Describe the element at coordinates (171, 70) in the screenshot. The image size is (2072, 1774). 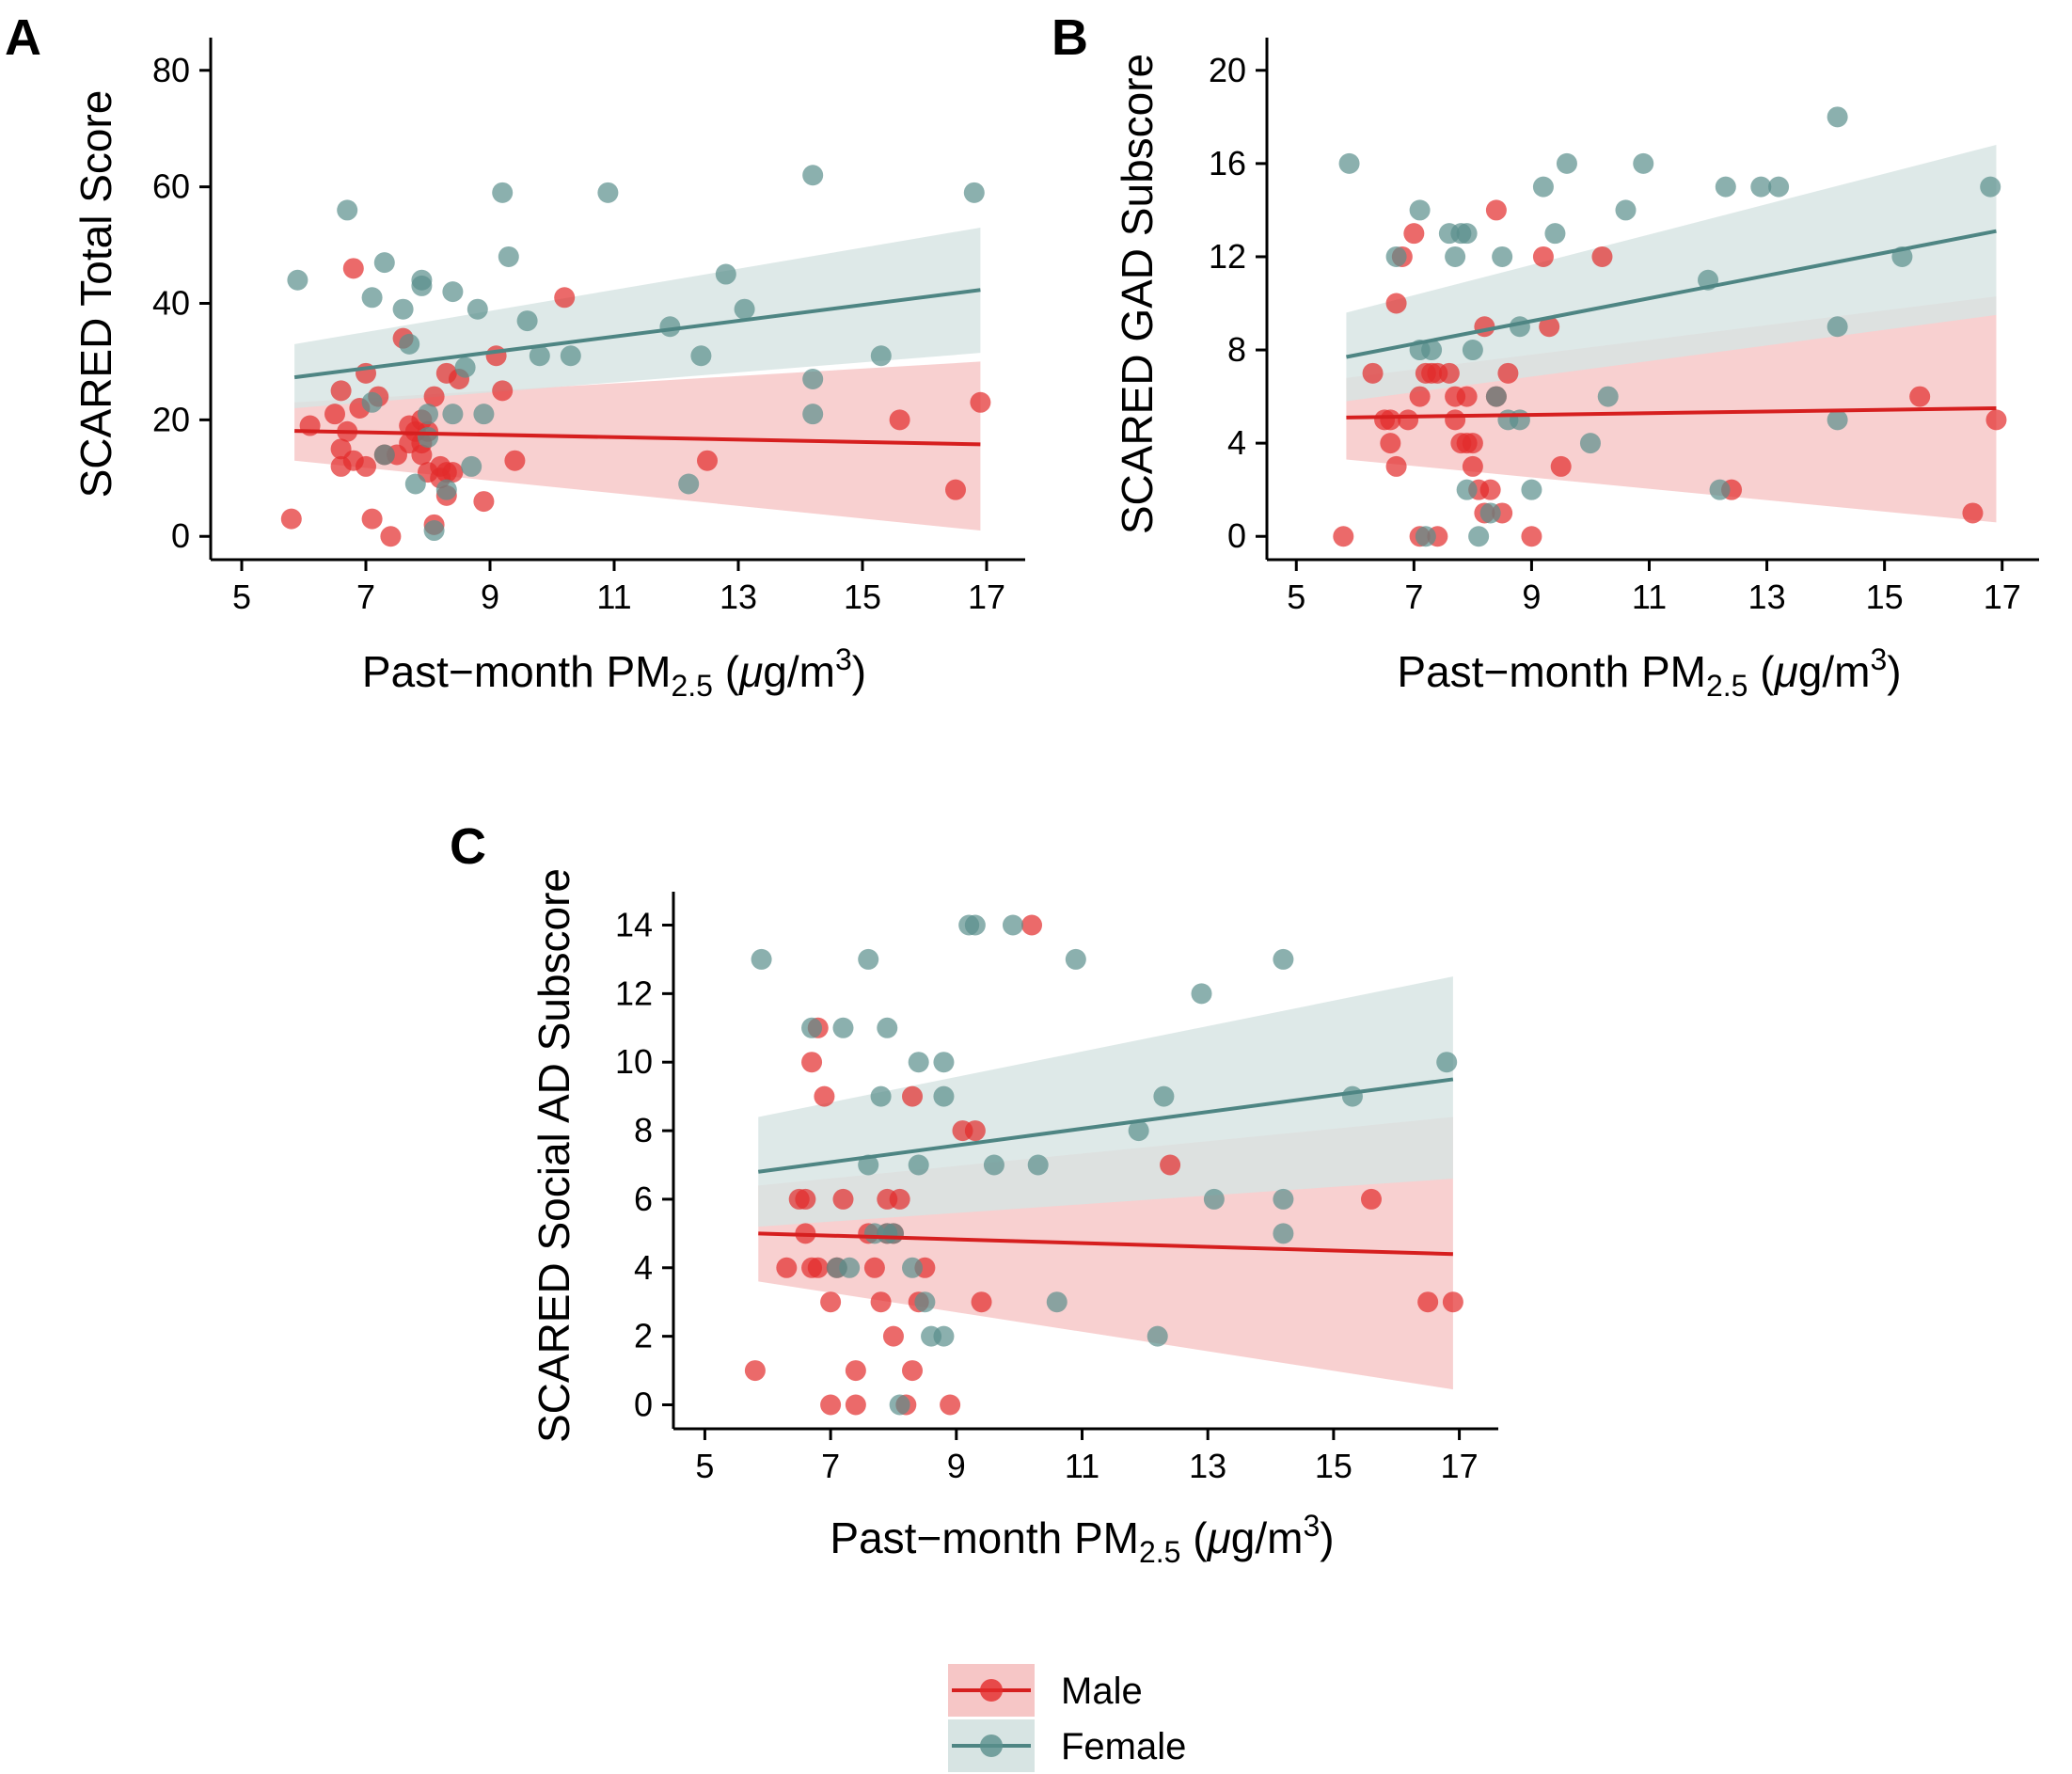
I see `y-tick-label: 80` at that location.